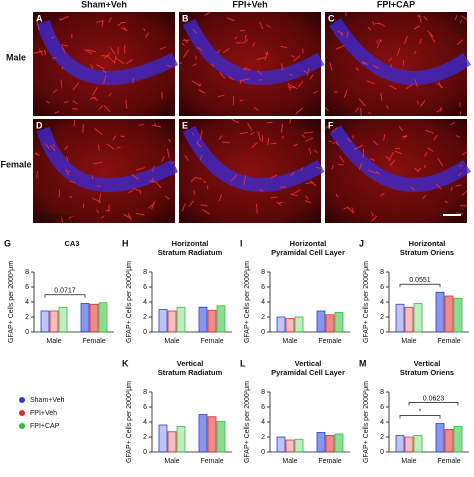  What do you see at coordinates (249, 4) in the screenshot?
I see `column-header: FPI+Veh` at bounding box center [249, 4].